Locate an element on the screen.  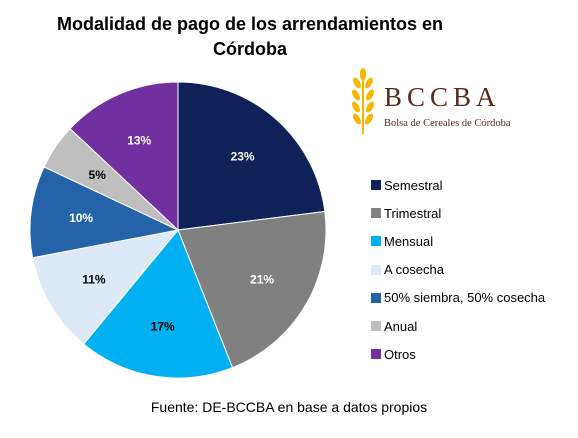
legend-item: Anual is located at coordinates (458, 326).